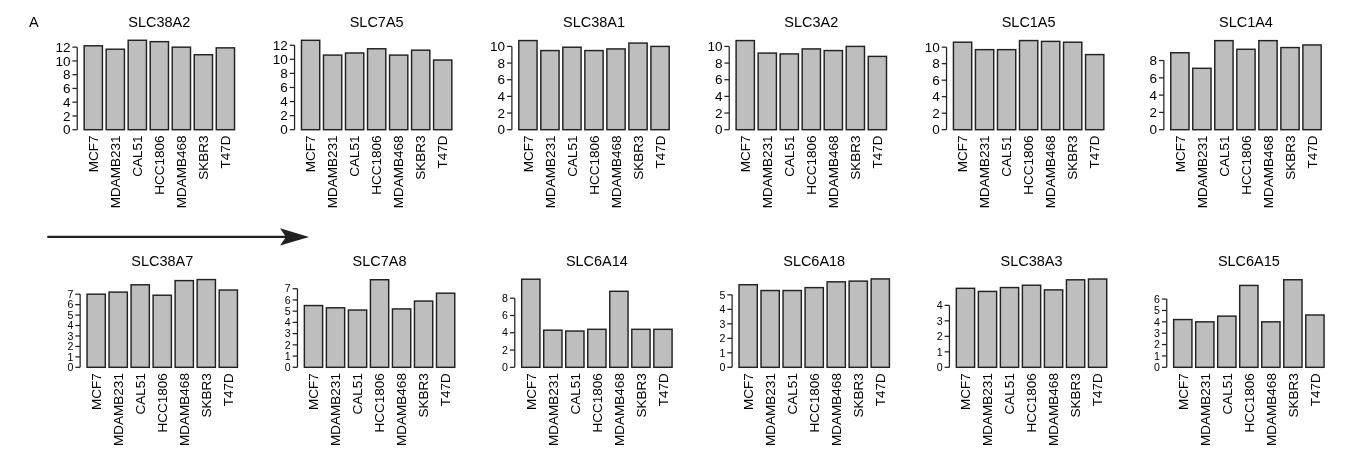 This screenshot has height=469, width=1357. What do you see at coordinates (596, 260) in the screenshot?
I see `chart-title: SLC6A14` at bounding box center [596, 260].